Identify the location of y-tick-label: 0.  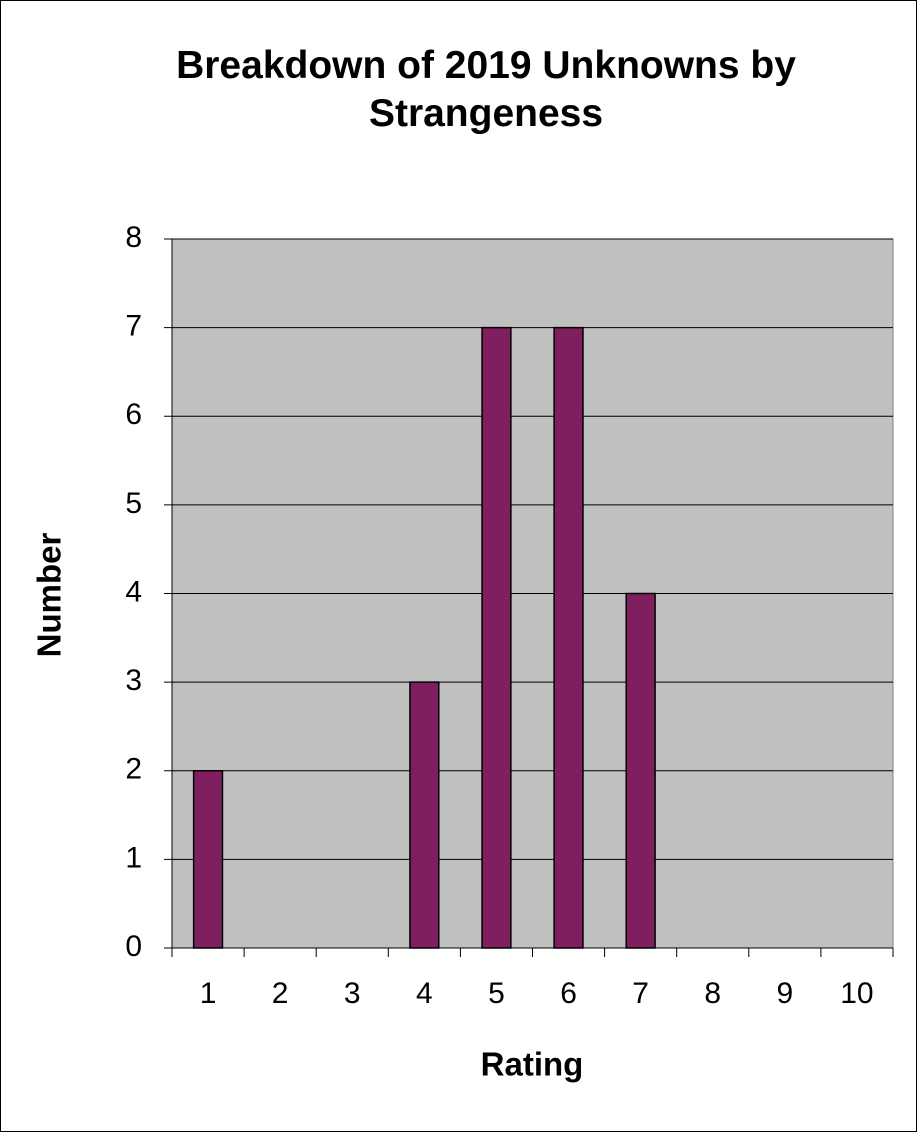
(133, 946).